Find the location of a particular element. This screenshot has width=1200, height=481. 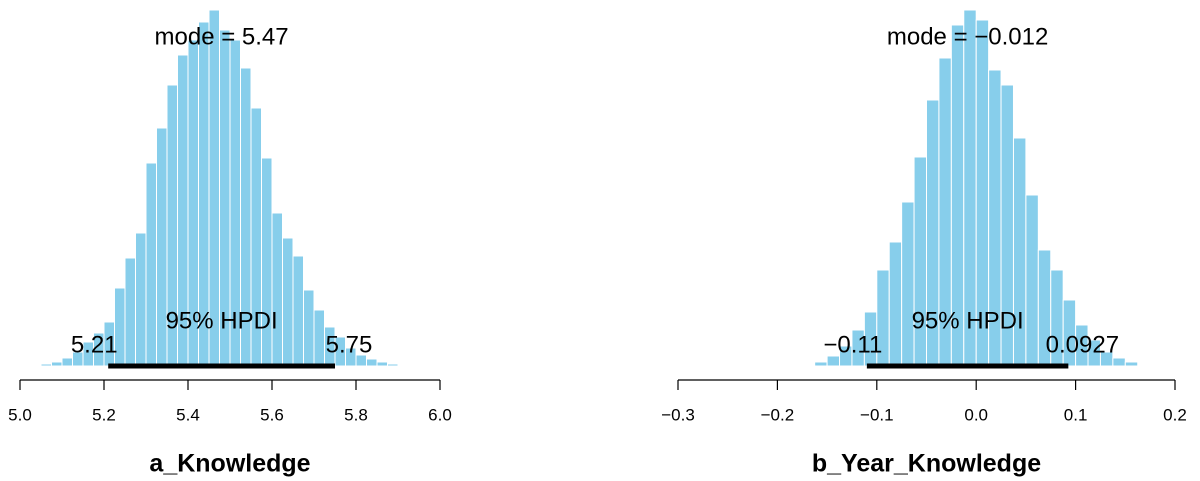

hpdi-lower-label: −0.11 is located at coordinates (852, 344).